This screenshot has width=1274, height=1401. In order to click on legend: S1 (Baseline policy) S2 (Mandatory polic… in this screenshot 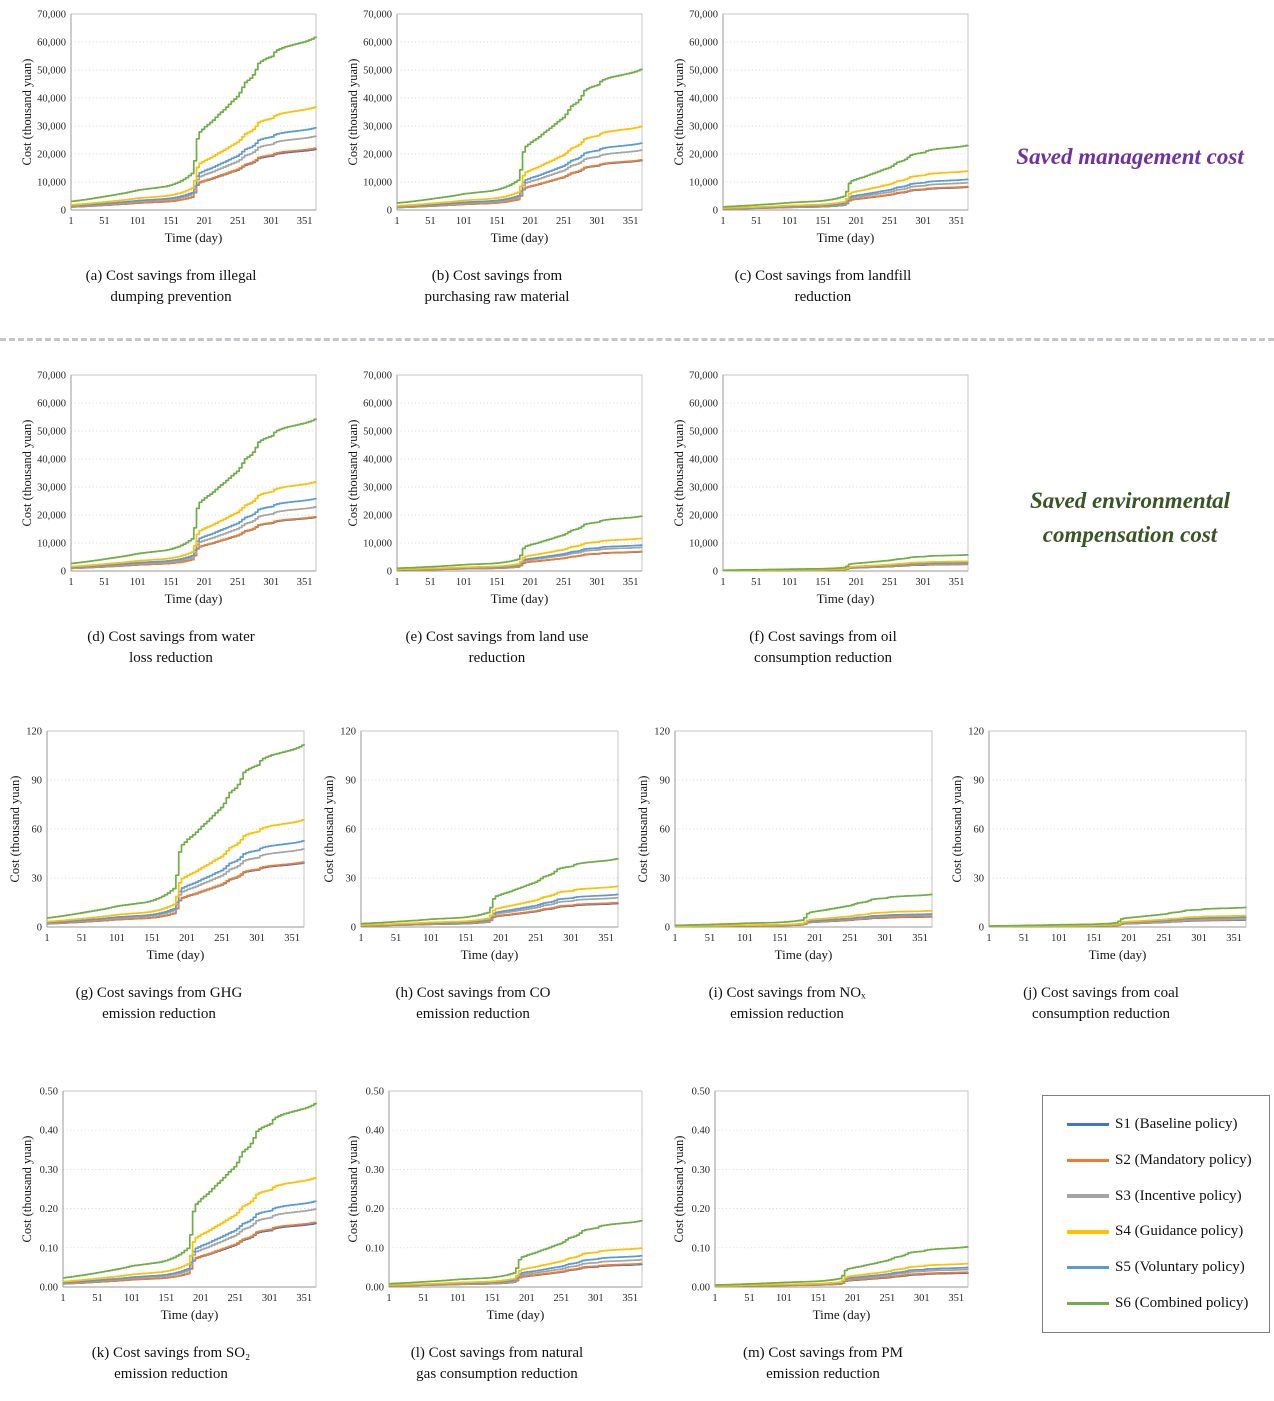, I will do `click(1156, 1214)`.